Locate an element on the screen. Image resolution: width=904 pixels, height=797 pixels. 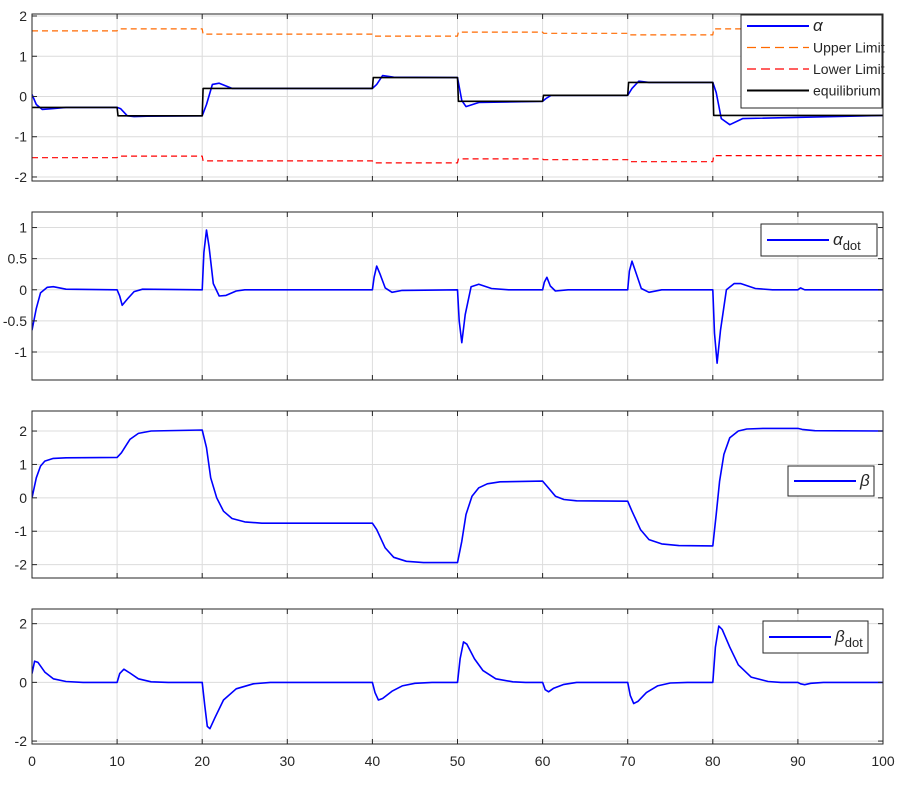
legend-label: α is located at coordinates (818, 25).